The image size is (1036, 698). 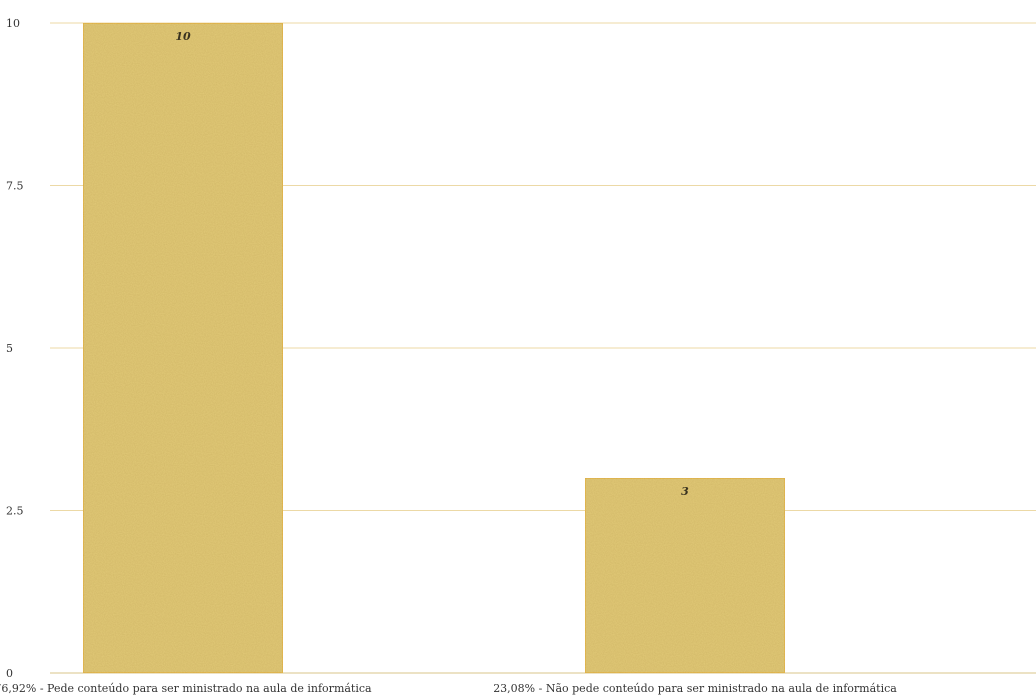 What do you see at coordinates (9, 673) in the screenshot?
I see `y-tick-label: 0` at bounding box center [9, 673].